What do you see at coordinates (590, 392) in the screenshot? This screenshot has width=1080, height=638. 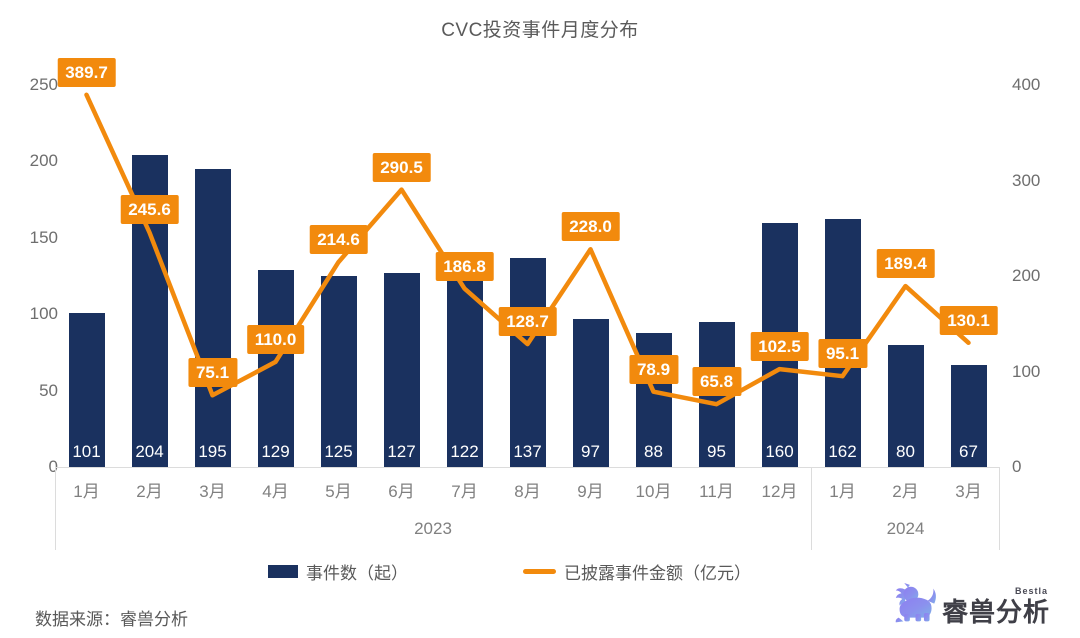 I see `bar: 97` at bounding box center [590, 392].